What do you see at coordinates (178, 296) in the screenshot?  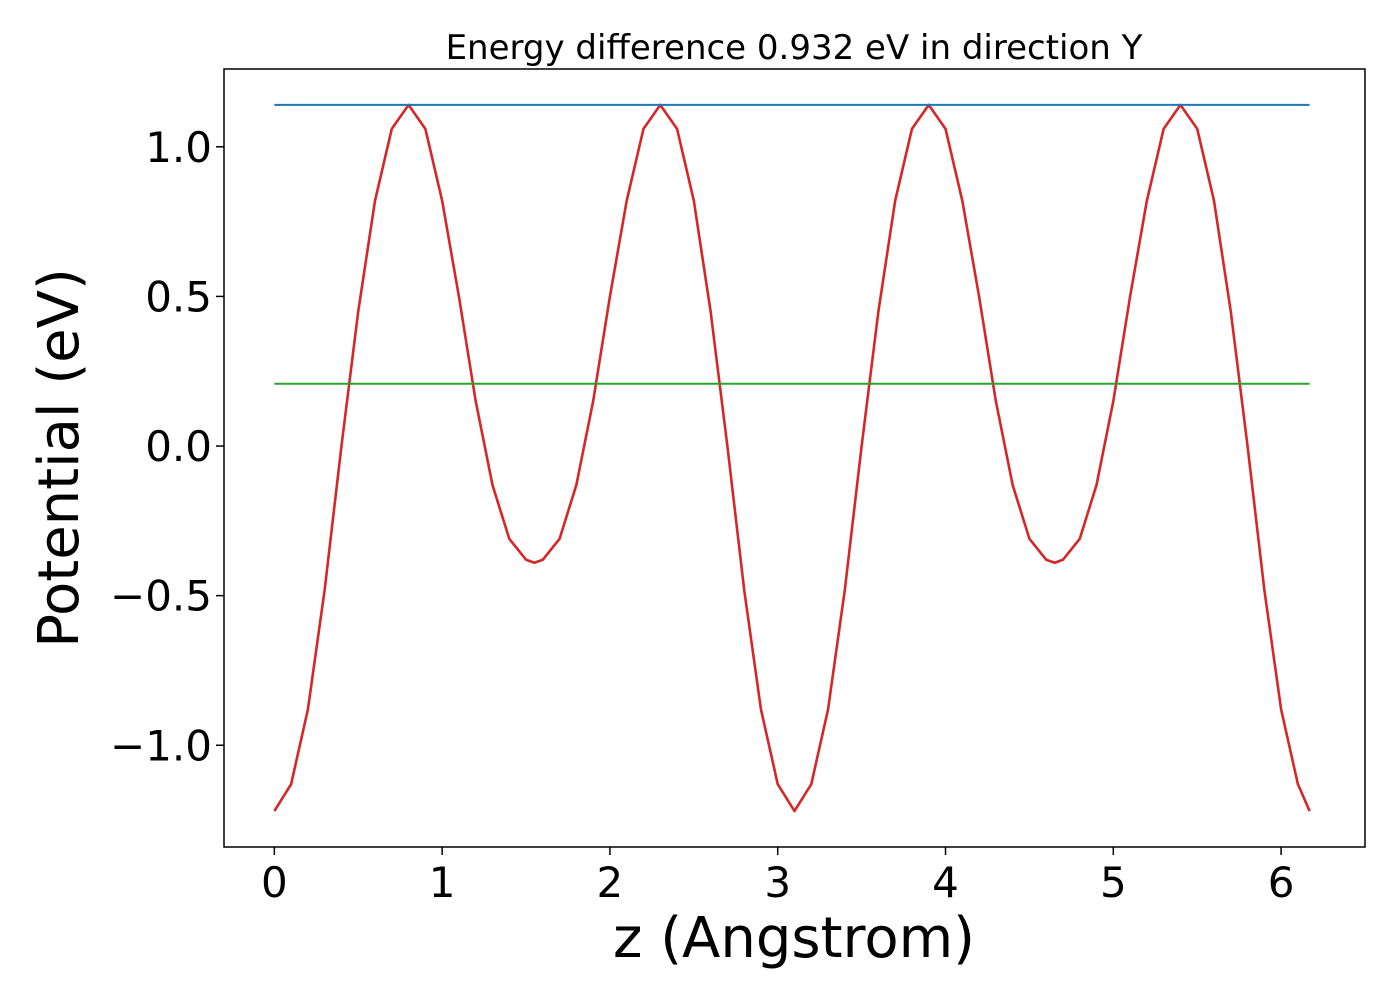 I see `y-tick-label: 0.5` at bounding box center [178, 296].